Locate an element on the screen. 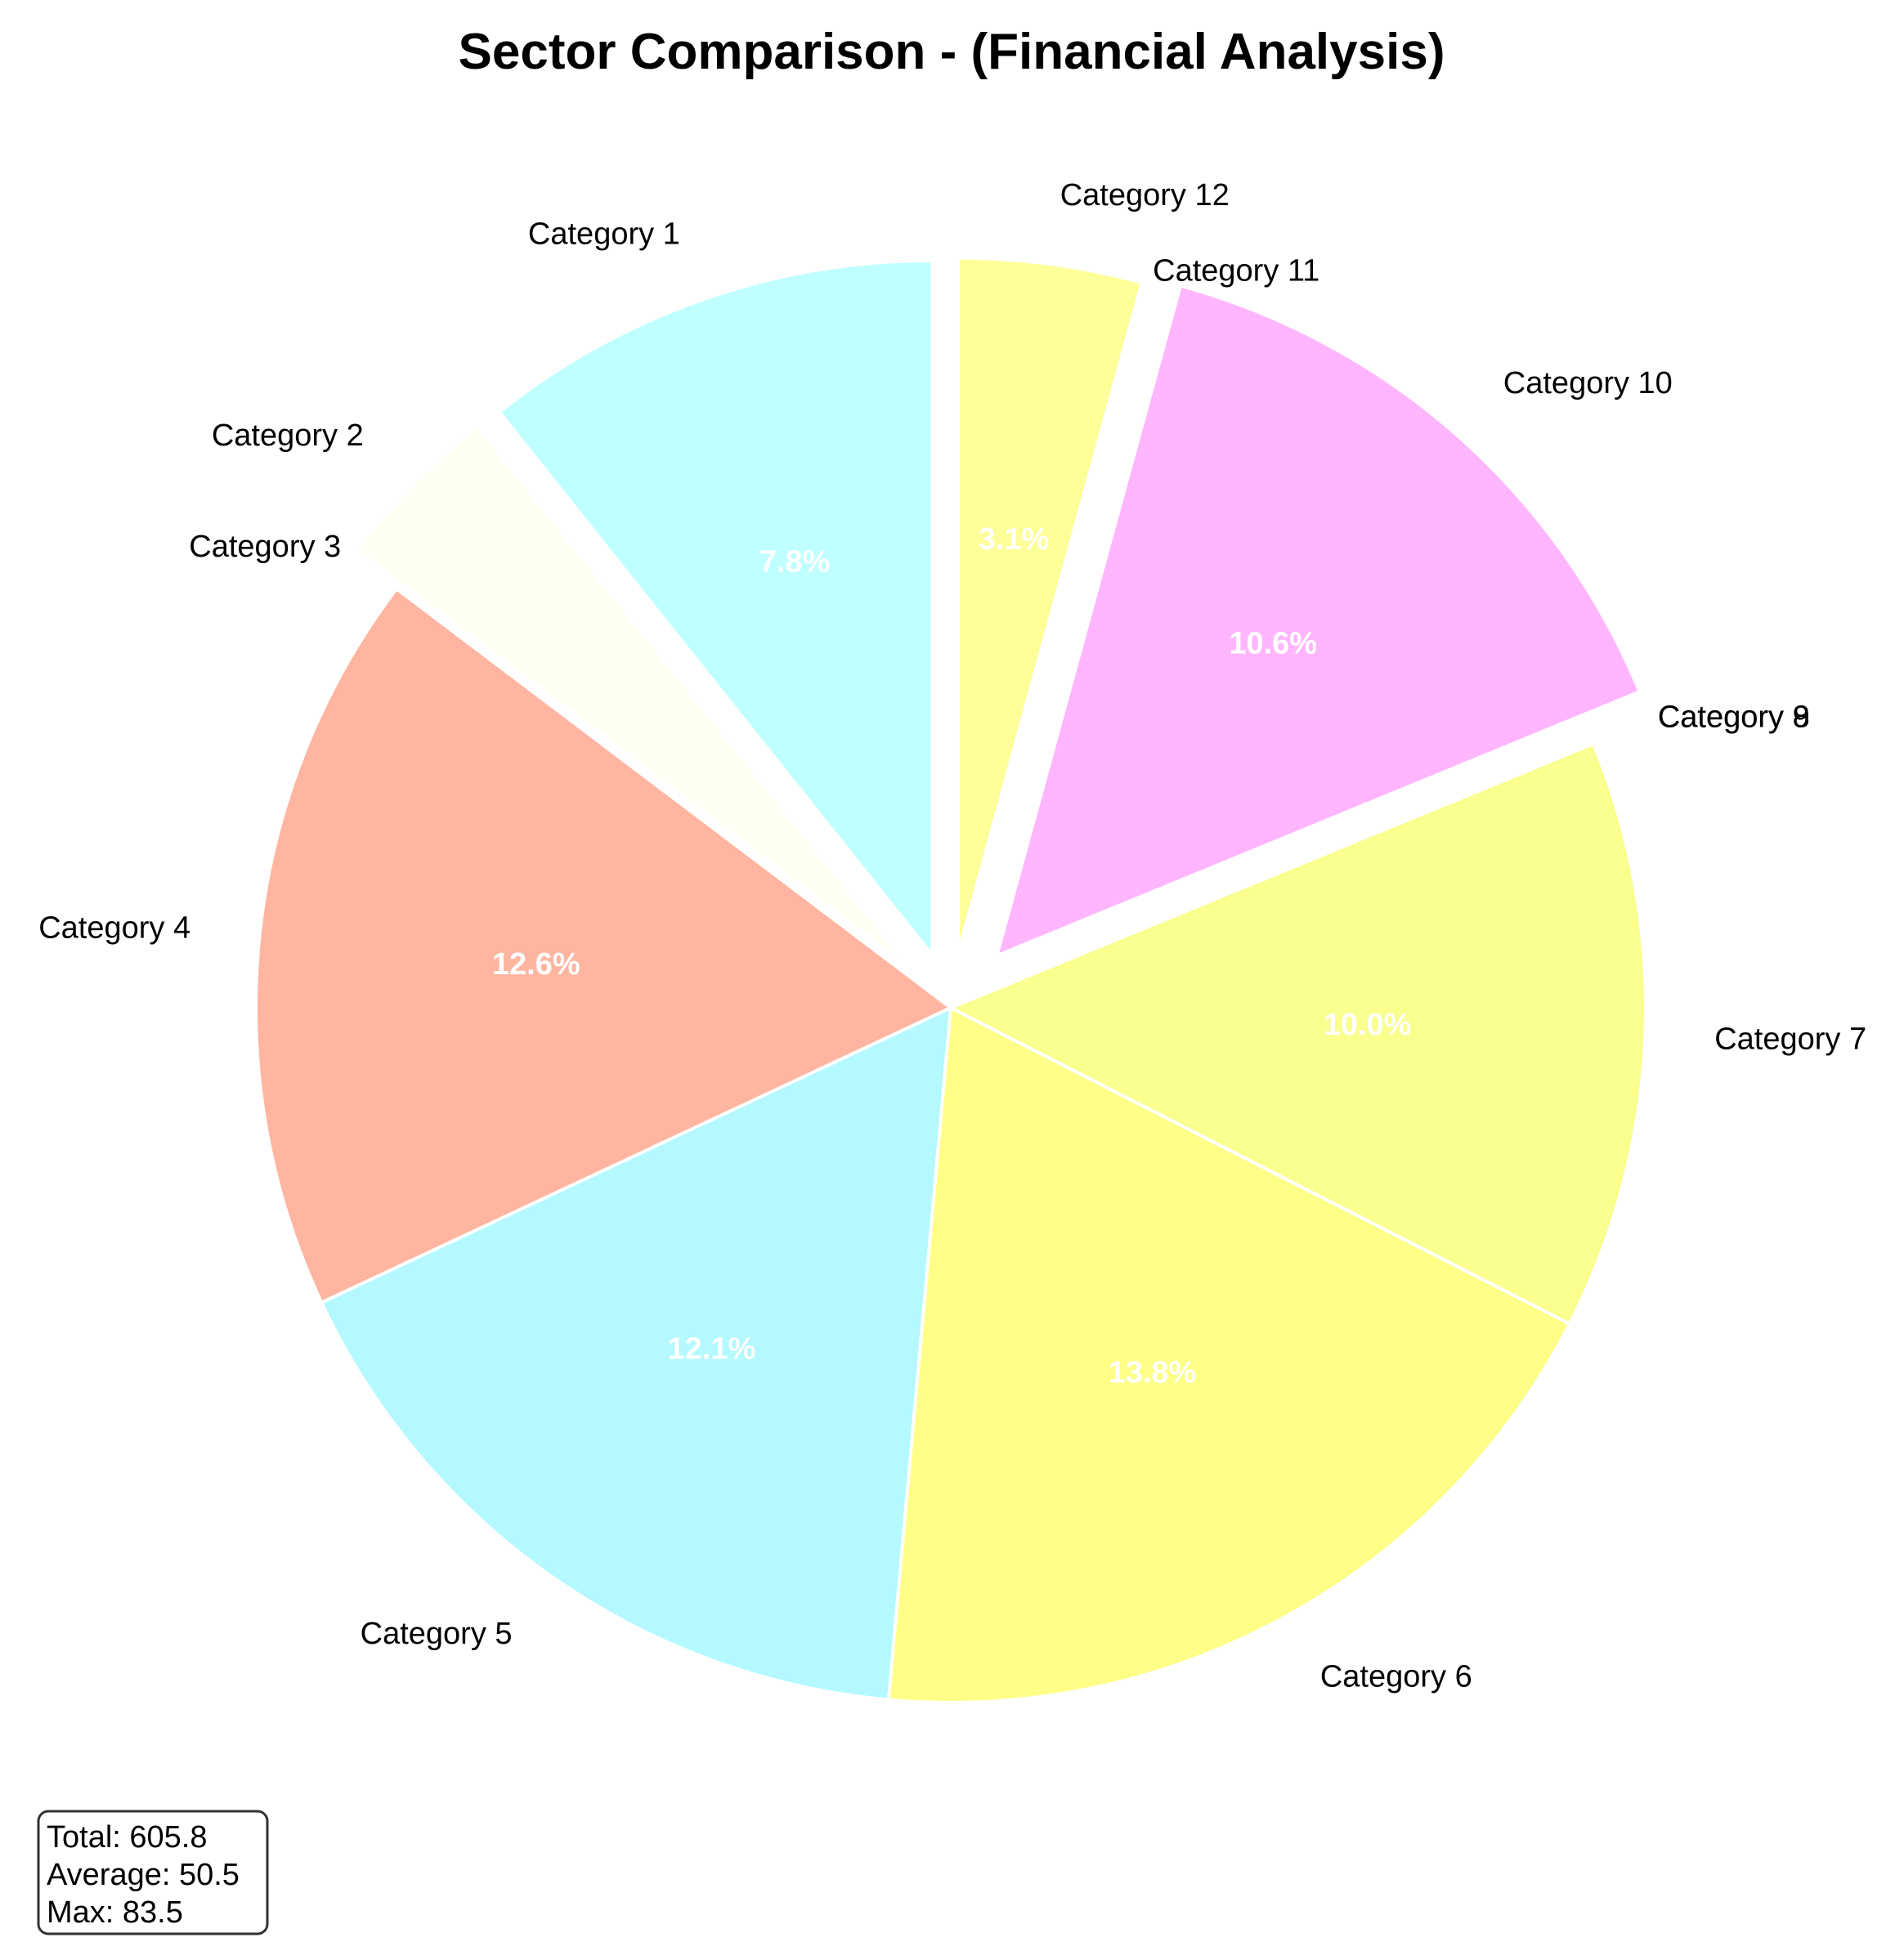  category-label-4: Category 4 is located at coordinates (114, 928).